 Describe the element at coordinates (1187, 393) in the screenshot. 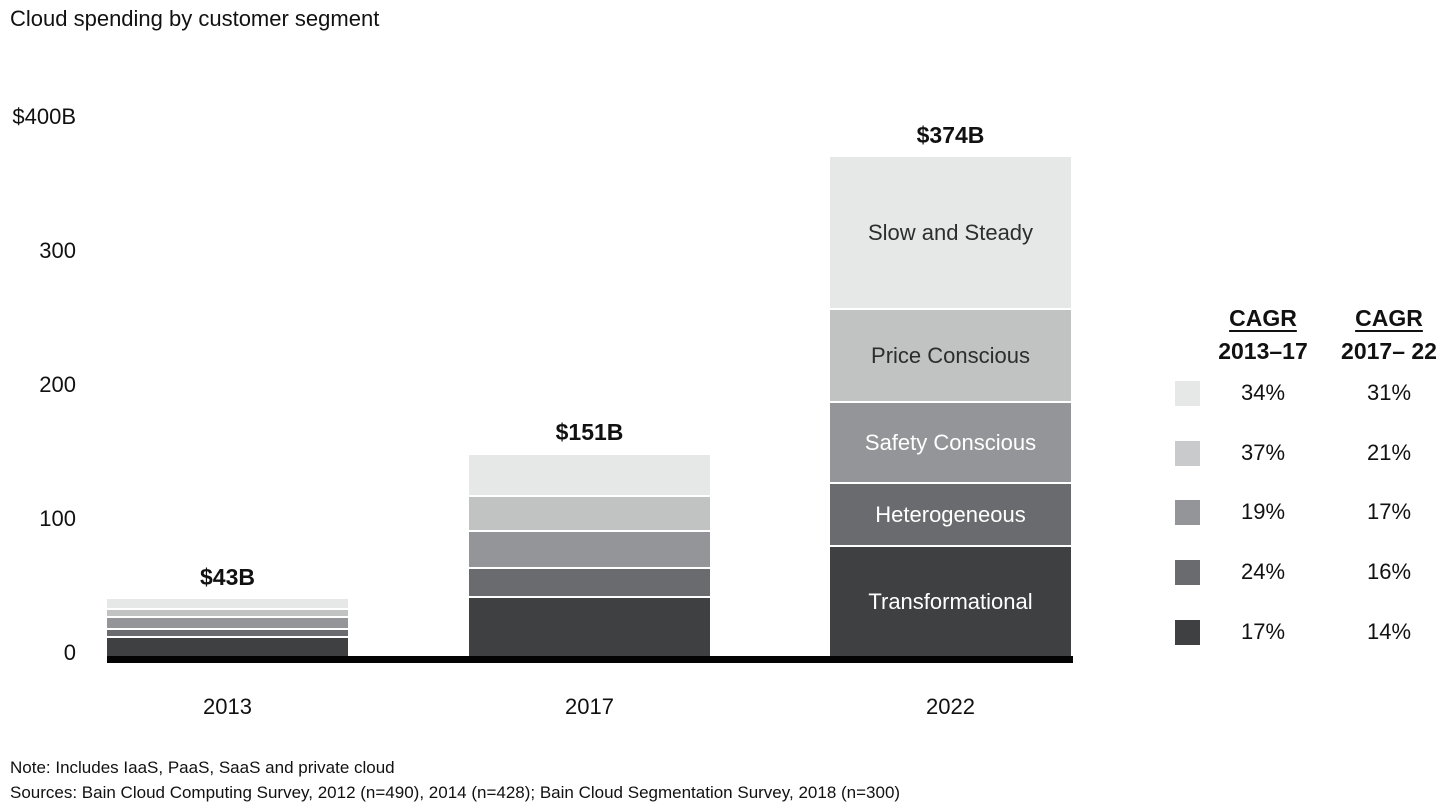

I see `legend-swatch-slow-and-steady` at that location.